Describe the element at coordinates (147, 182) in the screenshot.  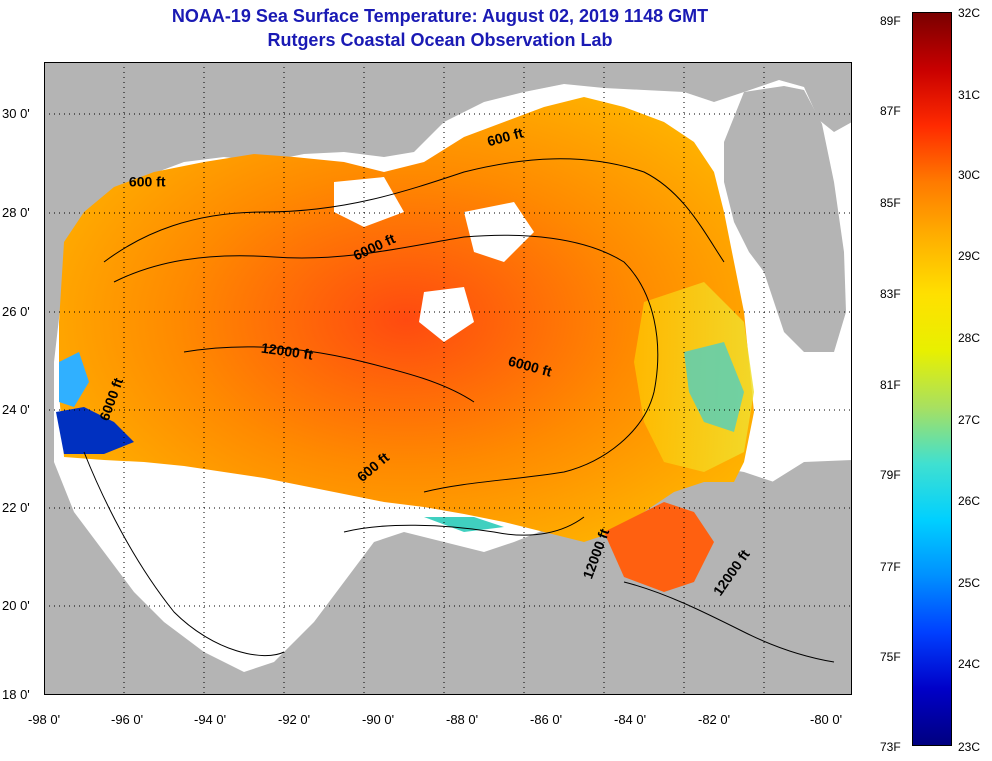
I see `contour-label: 600 ft` at that location.